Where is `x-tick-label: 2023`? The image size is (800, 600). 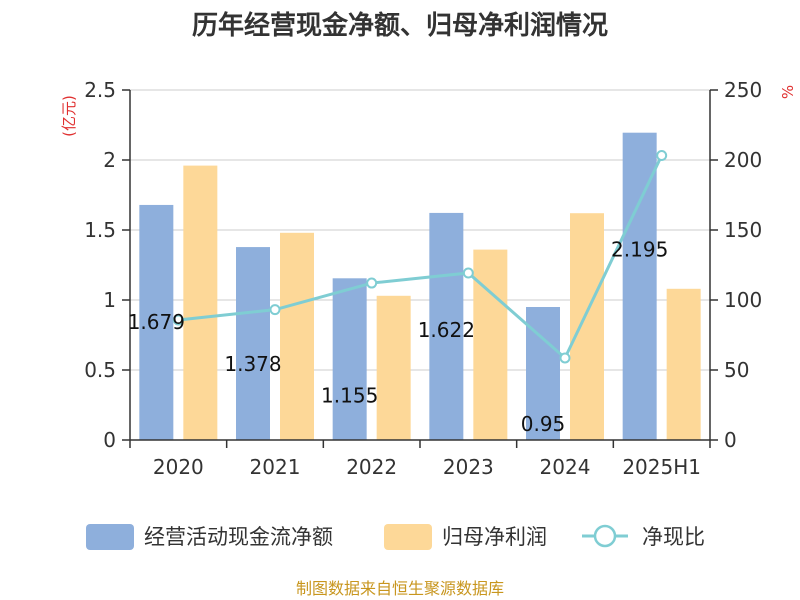
x-tick-label: 2023 is located at coordinates (468, 467).